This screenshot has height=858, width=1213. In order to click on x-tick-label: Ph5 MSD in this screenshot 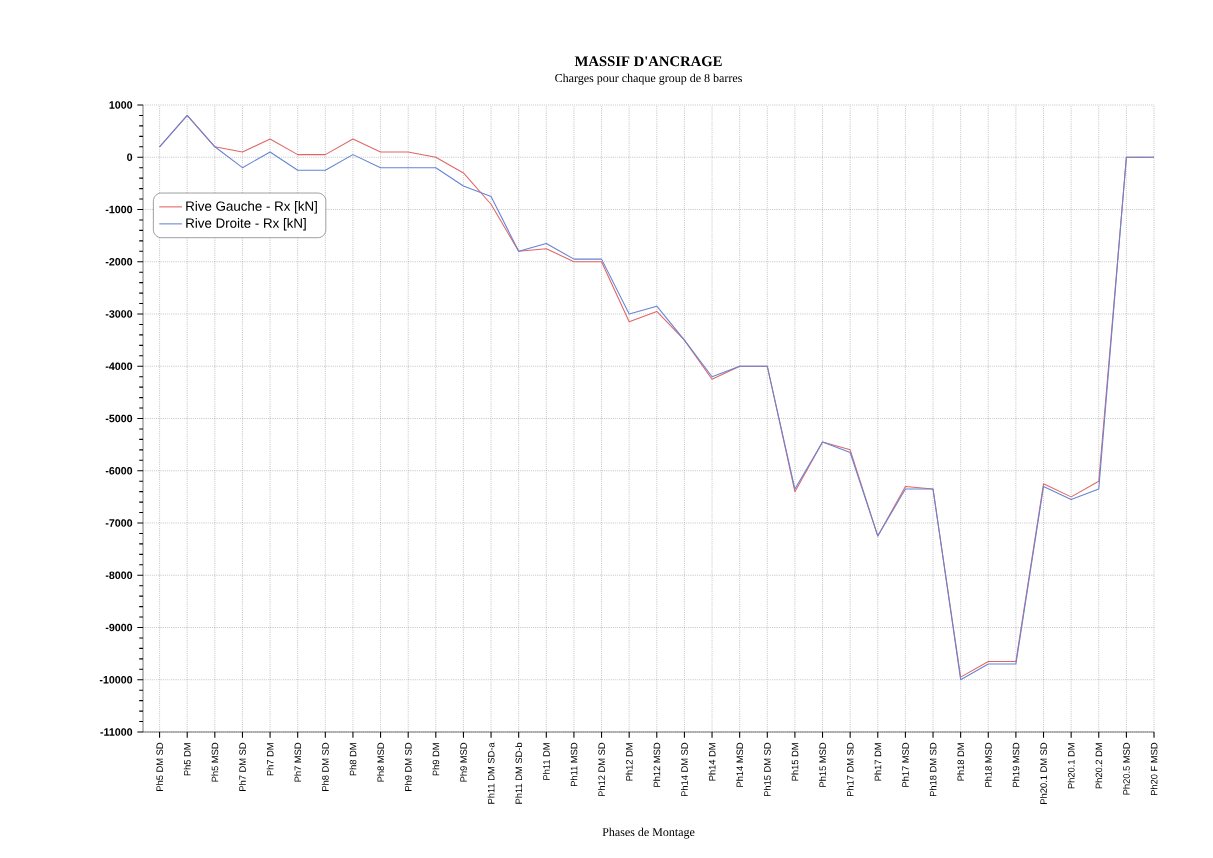, I will do `click(215, 762)`.